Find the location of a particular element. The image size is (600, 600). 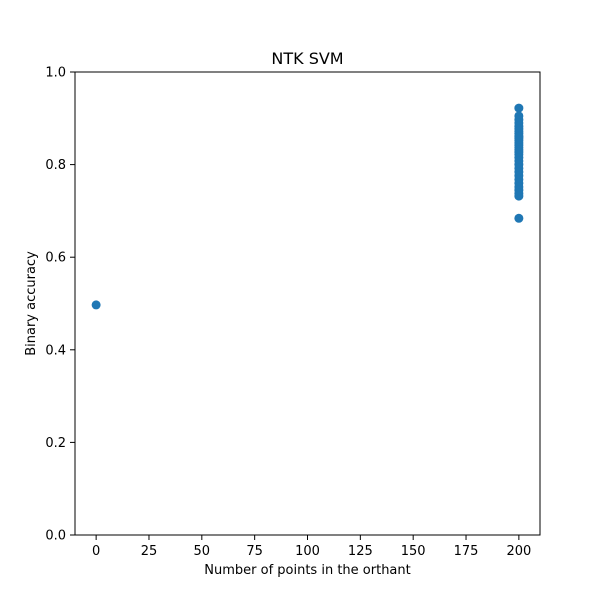

y-axis-label: Binary accuracy is located at coordinates (31, 303).